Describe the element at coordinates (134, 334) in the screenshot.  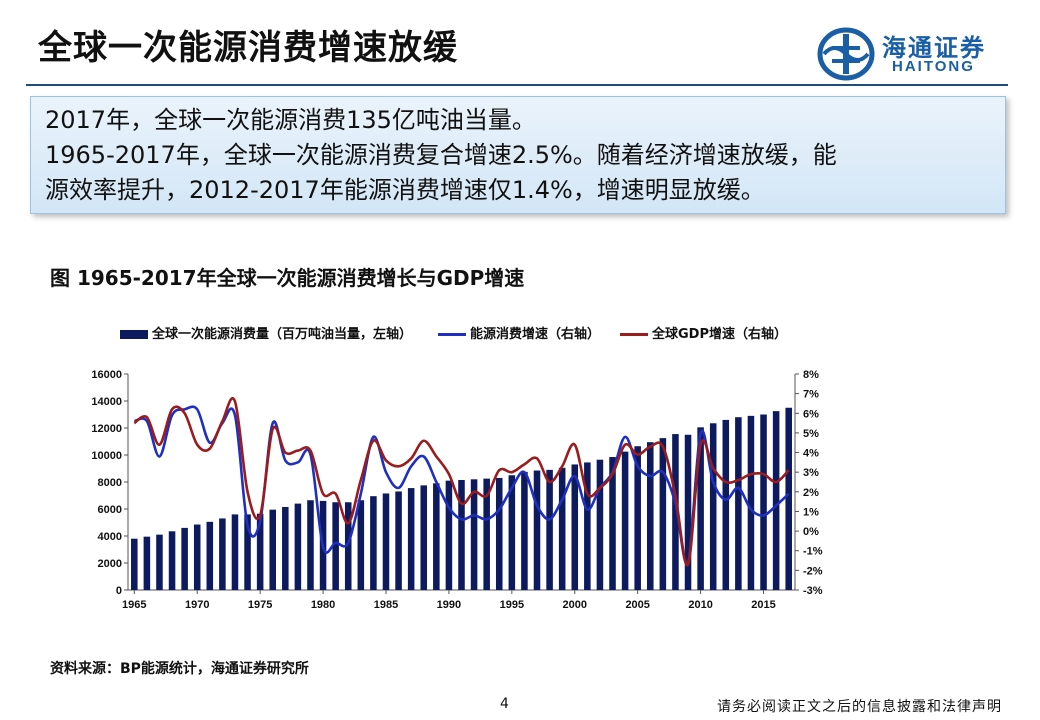
I see `legend-swatch-bar` at that location.